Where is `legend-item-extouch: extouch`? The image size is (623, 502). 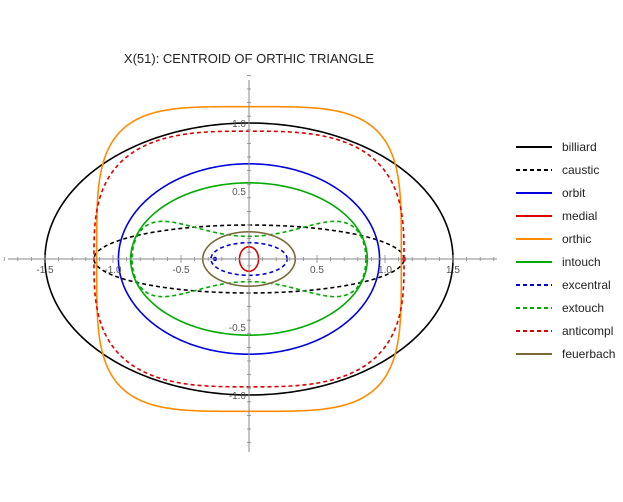
legend-item-extouch: extouch is located at coordinates (560, 308).